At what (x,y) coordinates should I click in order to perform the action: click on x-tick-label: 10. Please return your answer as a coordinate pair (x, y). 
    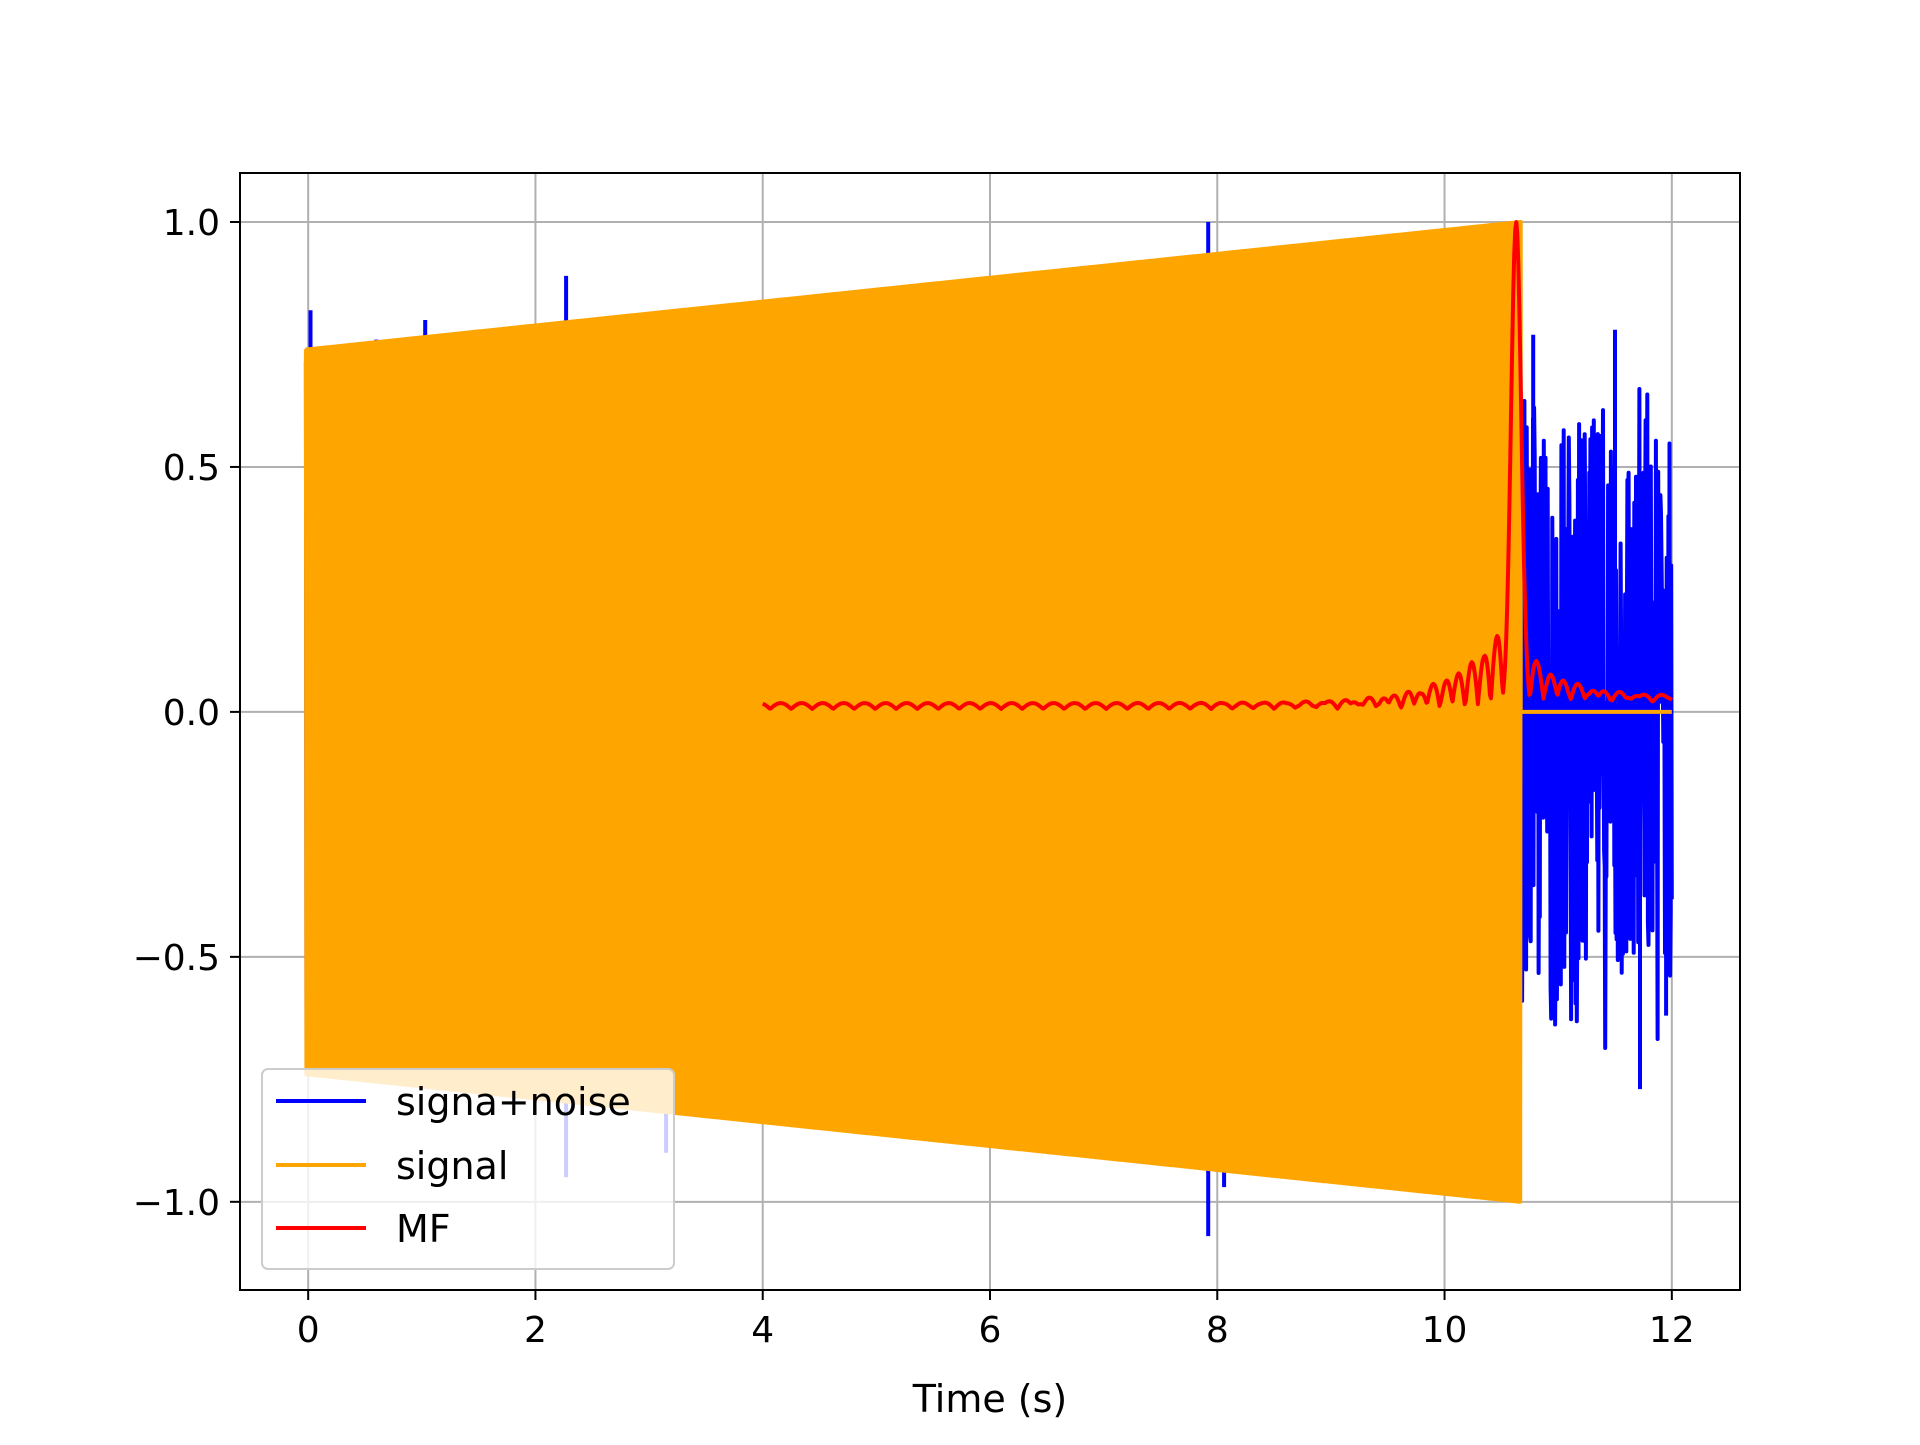
    Looking at the image, I should click on (1445, 1330).